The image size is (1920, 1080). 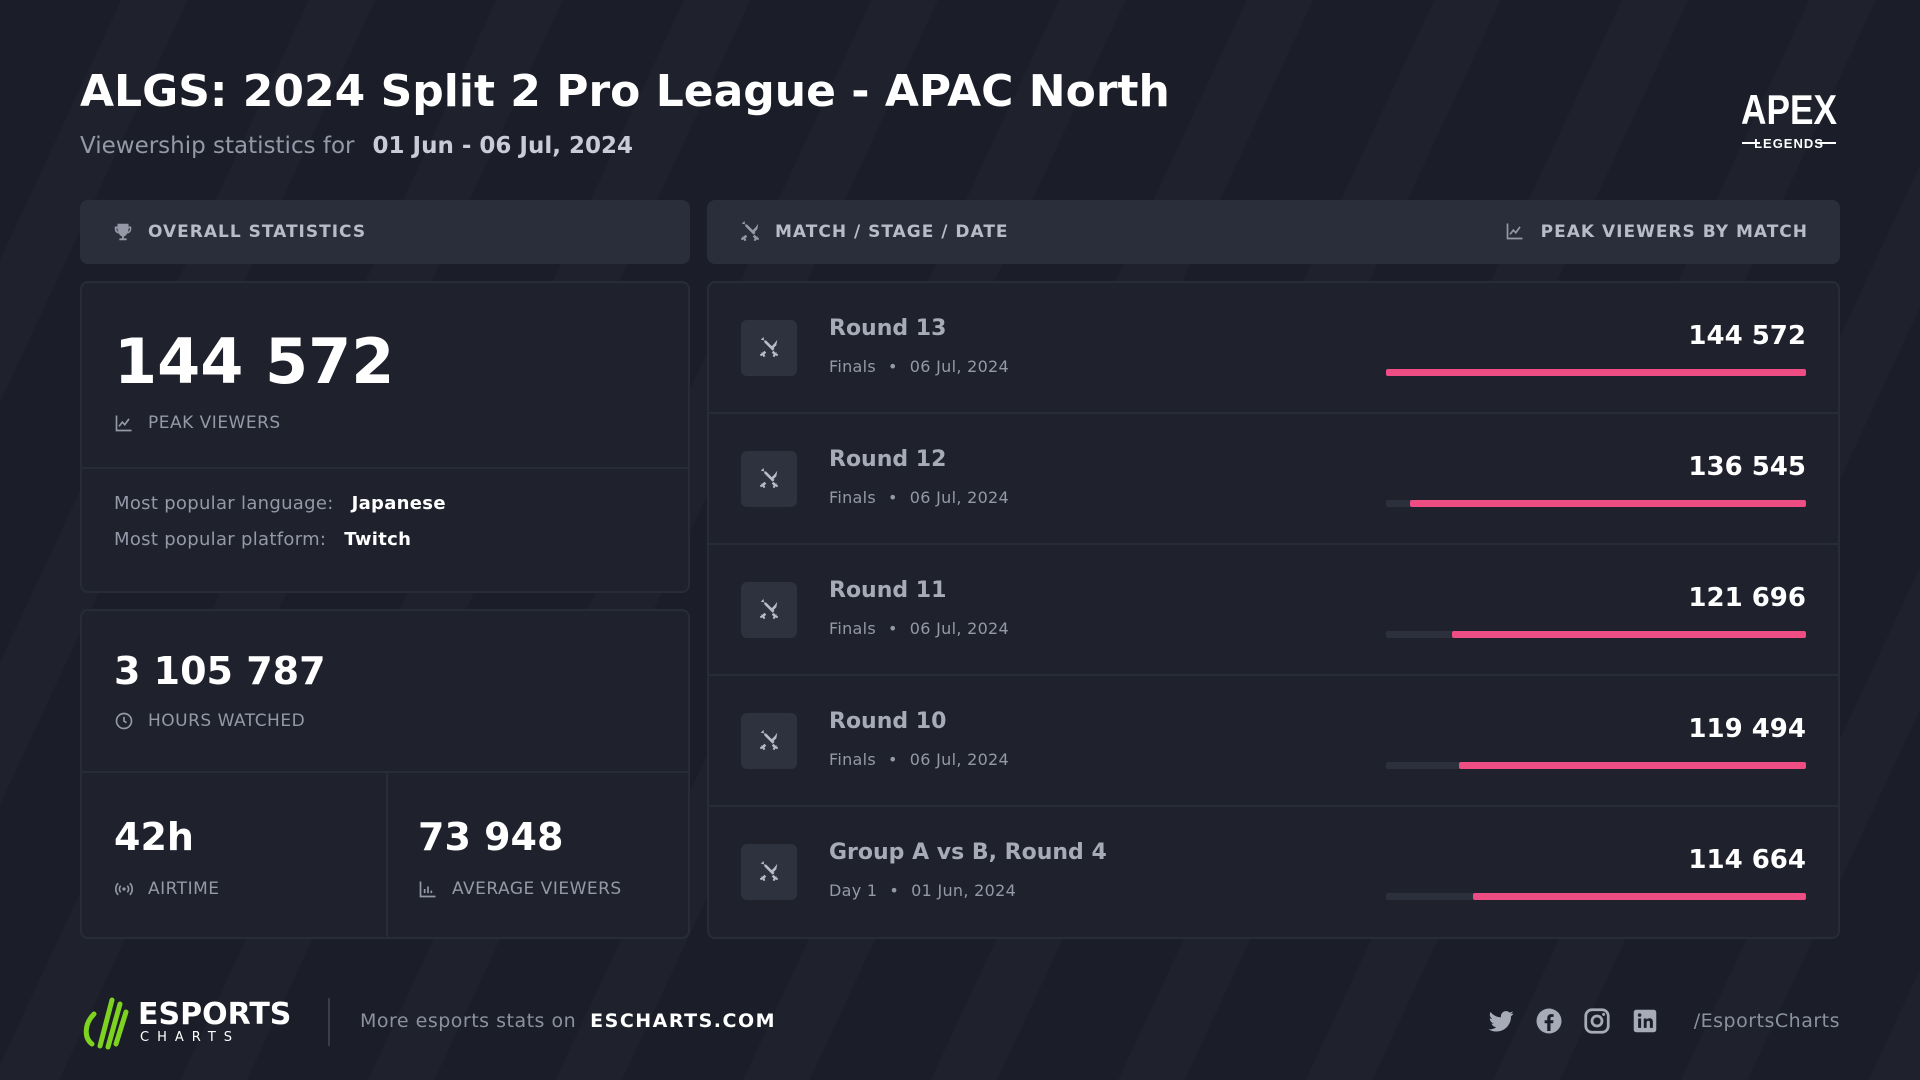 I want to click on esports-charts-logo: ESPORTS CHARTS, so click(x=185, y=1022).